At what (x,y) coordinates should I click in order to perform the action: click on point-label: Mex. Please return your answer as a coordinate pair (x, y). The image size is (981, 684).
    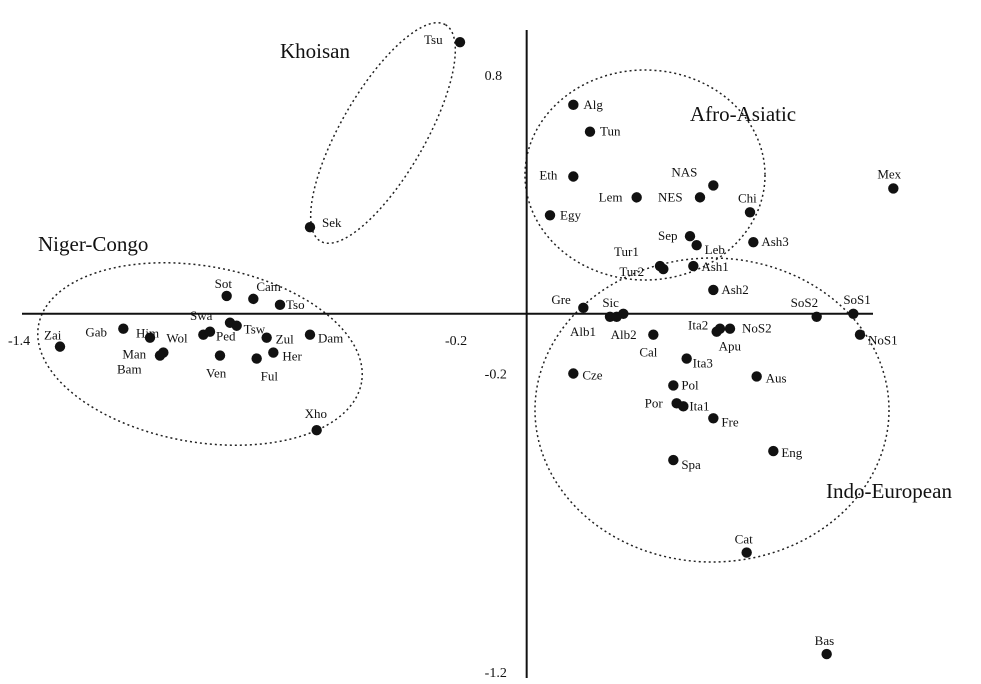
    Looking at the image, I should click on (889, 173).